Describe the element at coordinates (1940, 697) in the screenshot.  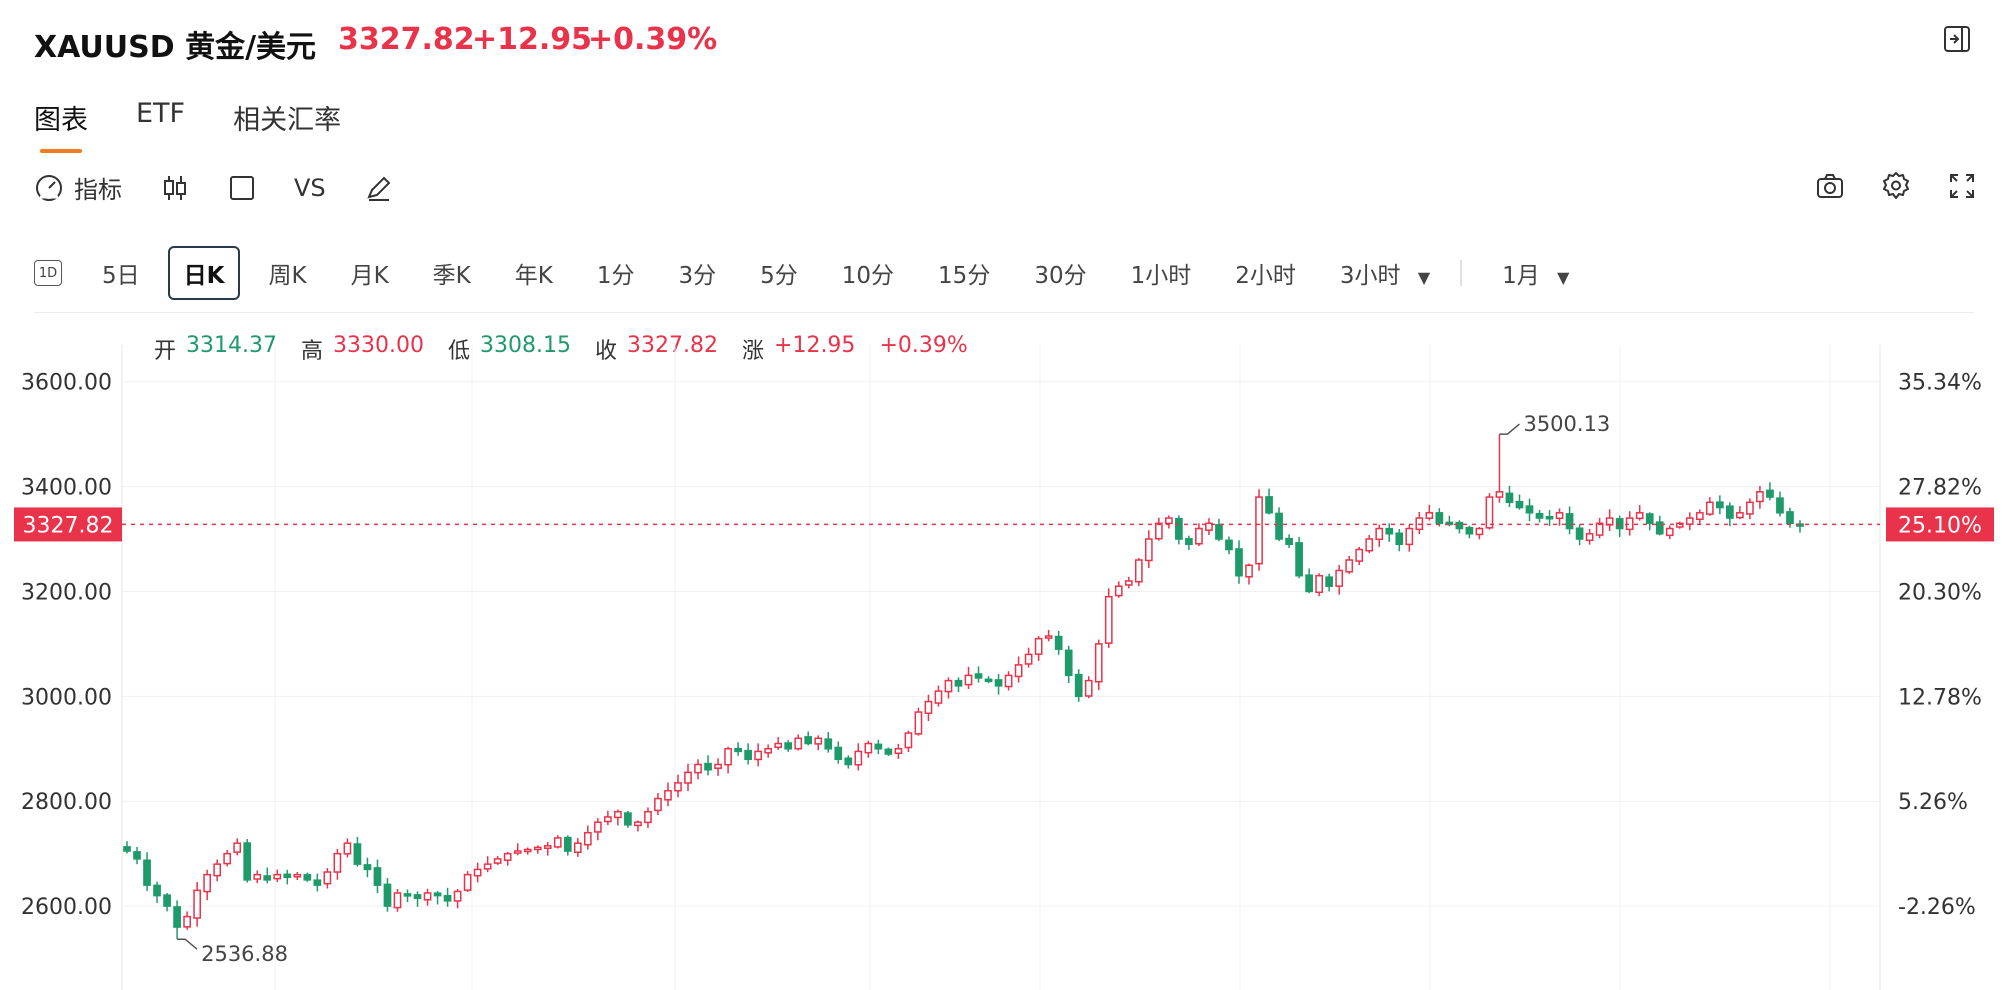
I see `y-axis-right-tick: 12.78%` at that location.